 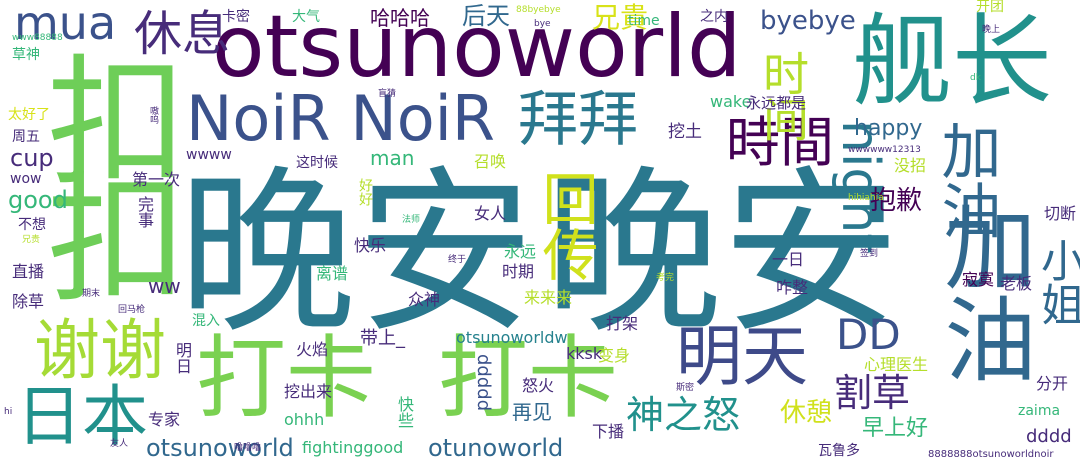 What do you see at coordinates (496, 448) in the screenshot?
I see `word: otunoworld` at bounding box center [496, 448].